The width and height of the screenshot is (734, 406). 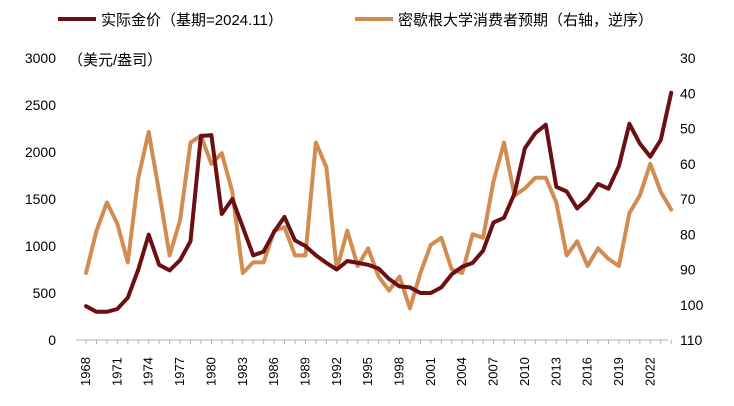 What do you see at coordinates (40, 58) in the screenshot?
I see `left-tick-label: 3000` at bounding box center [40, 58].